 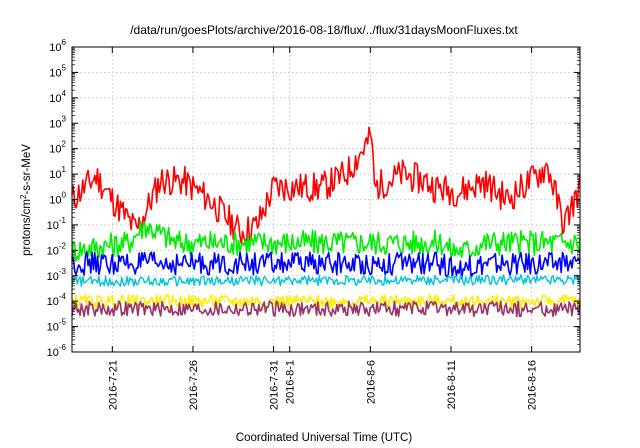 What do you see at coordinates (275, 385) in the screenshot?
I see `x-tick-label: 2016-7-31` at bounding box center [275, 385].